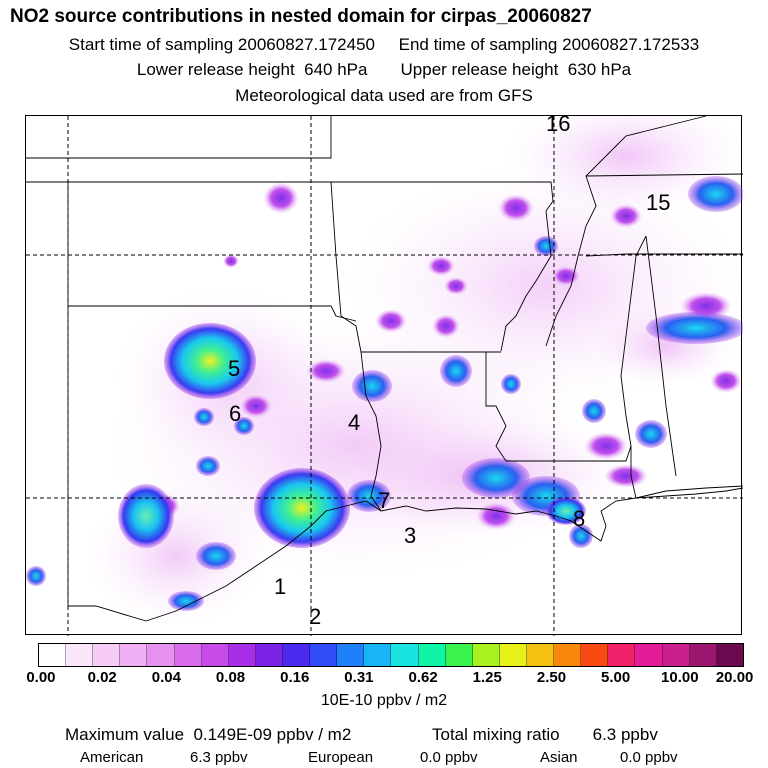  Describe the element at coordinates (496, 734) in the screenshot. I see `total-mixing-ratio-label: Total mixing ratio` at that location.